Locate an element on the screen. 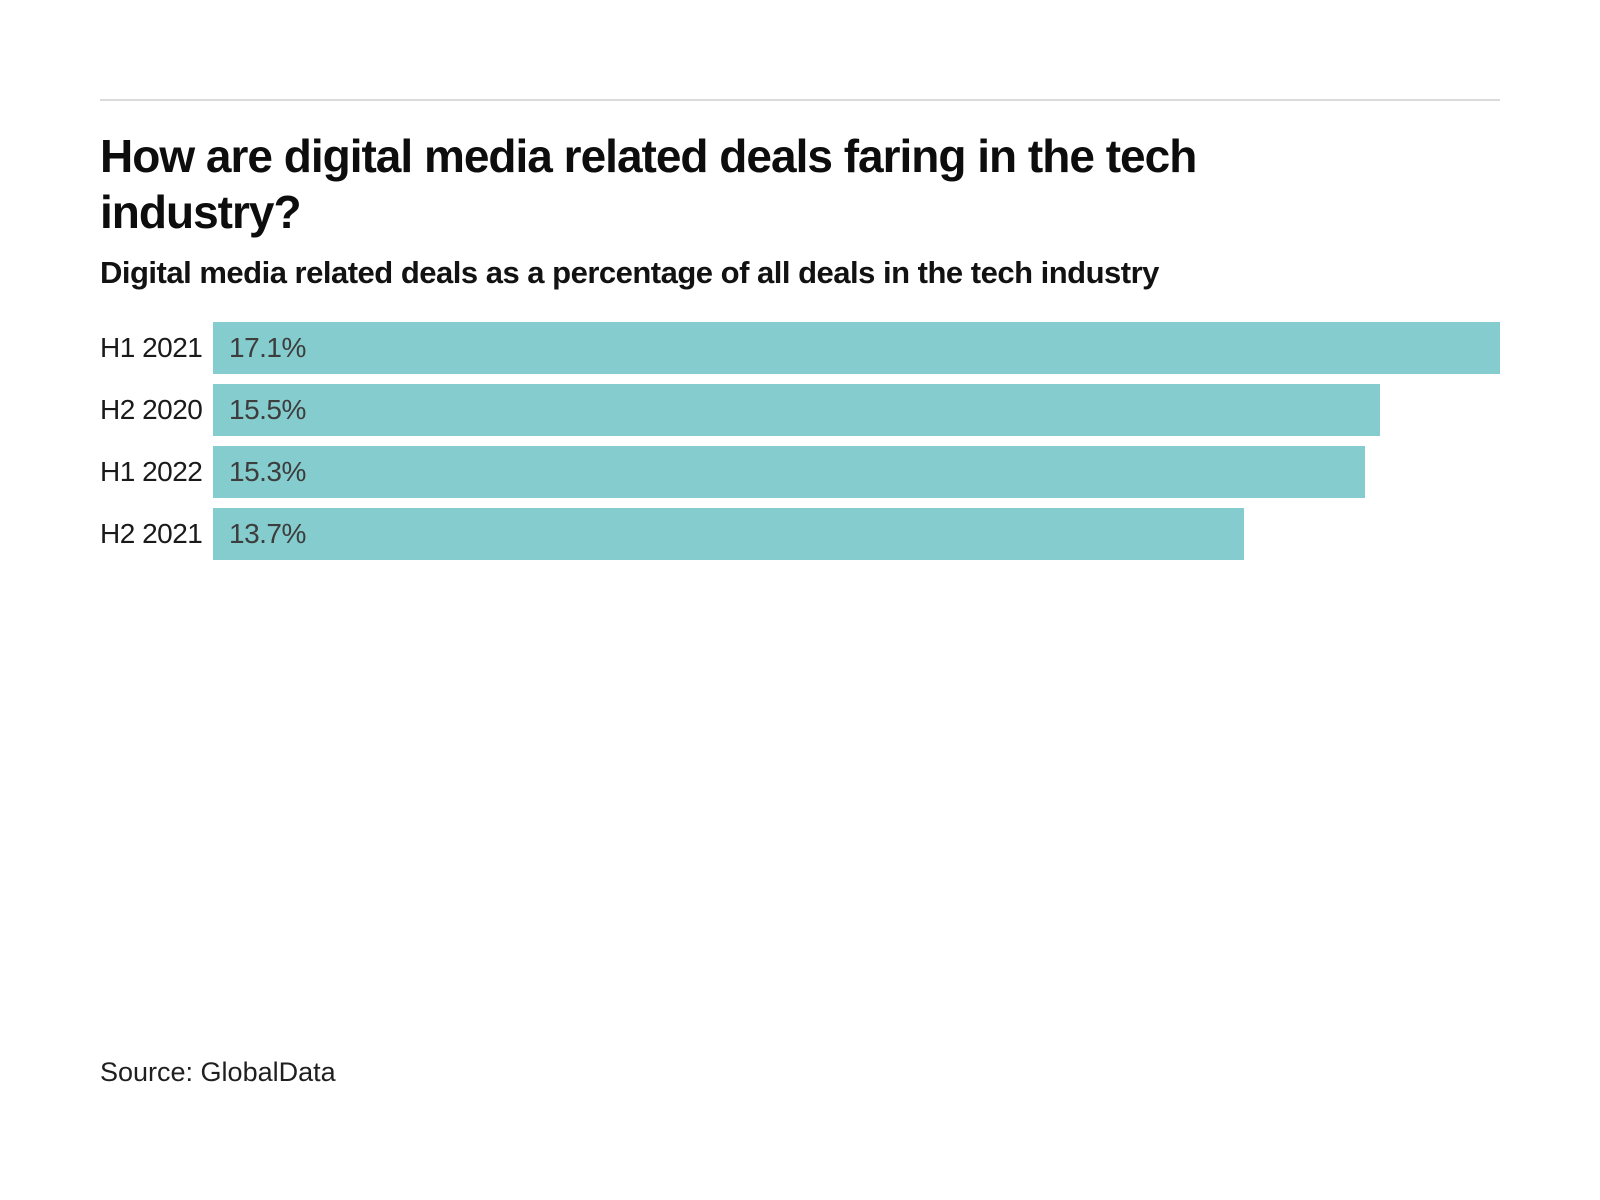 The image size is (1600, 1200). value-label: 17.1% is located at coordinates (267, 348).